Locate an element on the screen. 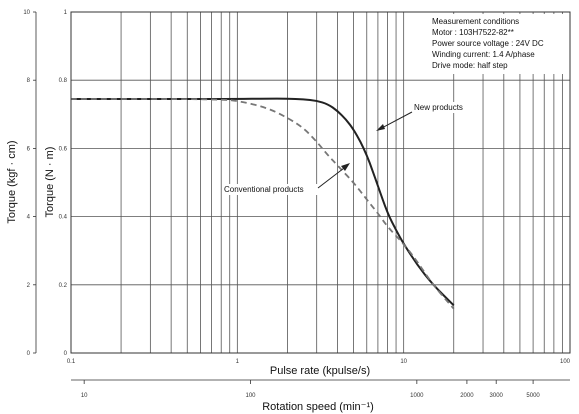  x2-tick-label: 2000 is located at coordinates (467, 396).